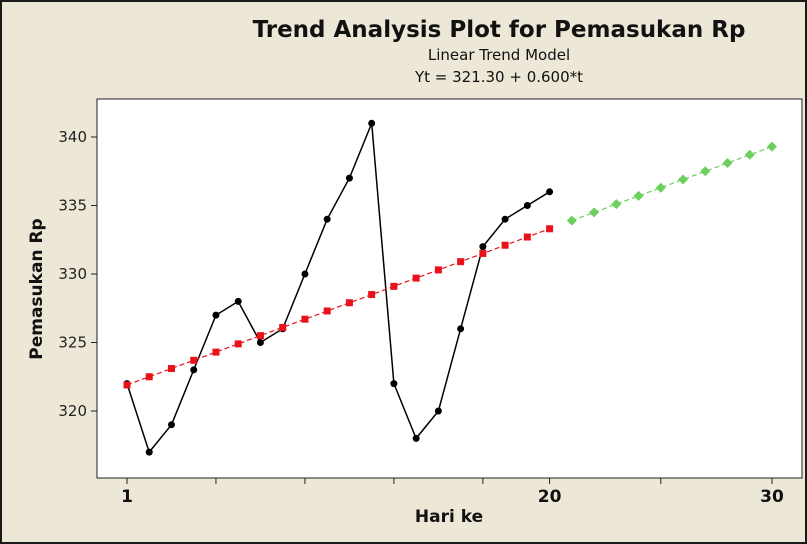 Image resolution: width=807 pixels, height=544 pixels. Describe the element at coordinates (127, 497) in the screenshot. I see `x-tick-label: 1` at that location.